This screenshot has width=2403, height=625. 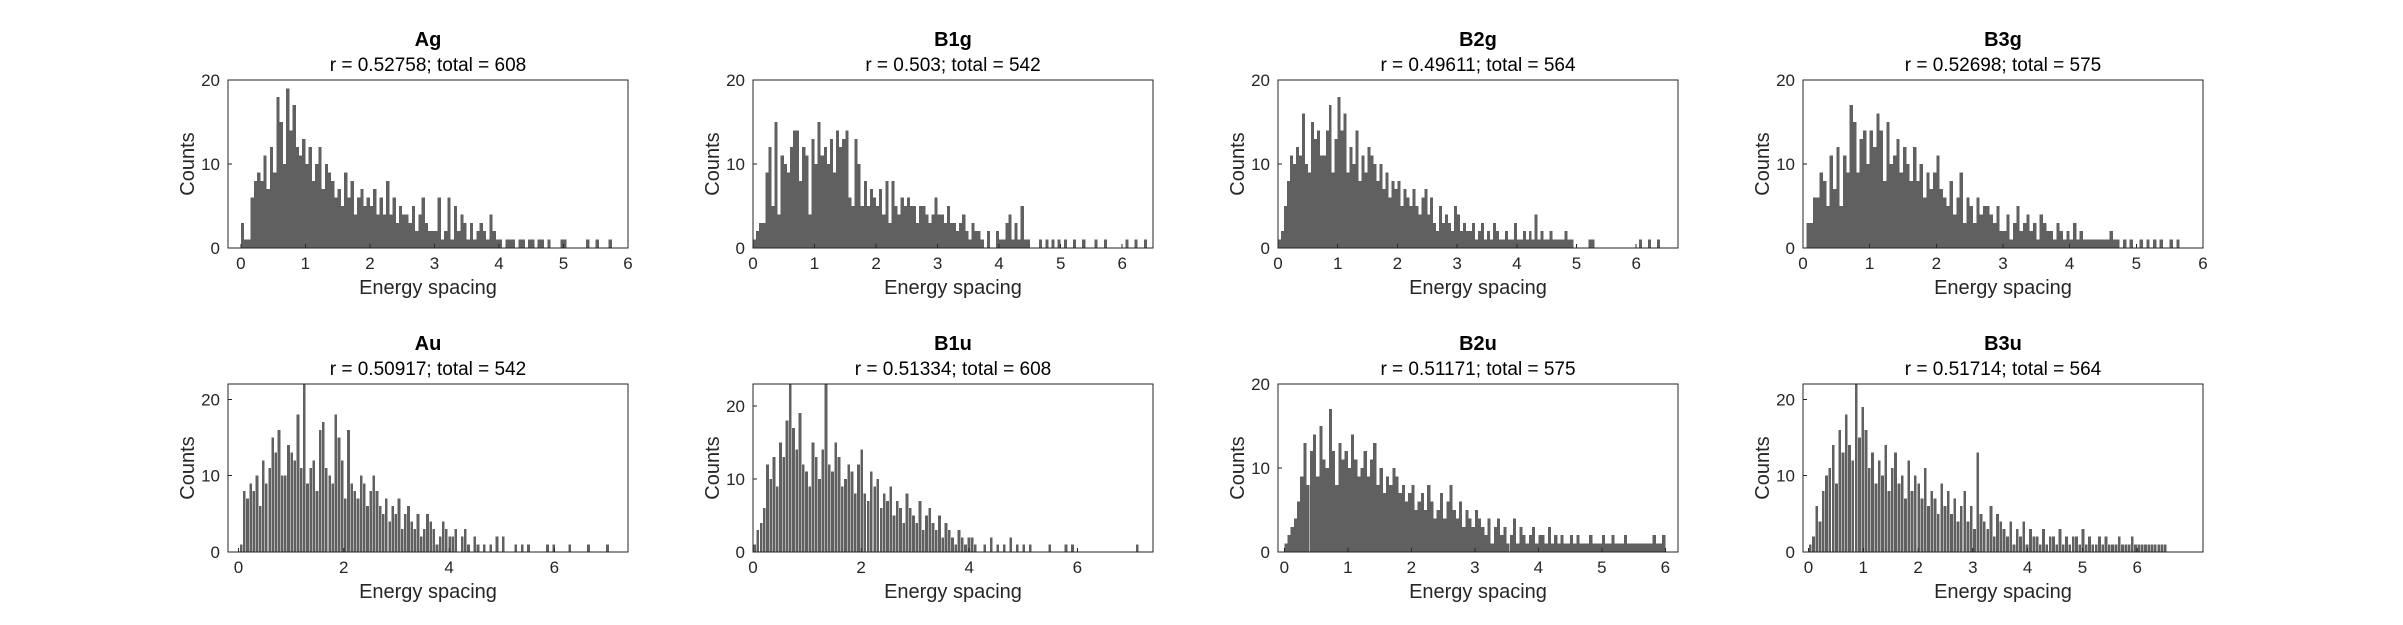 I want to click on y-axis-label: Counts, so click(x=188, y=163).